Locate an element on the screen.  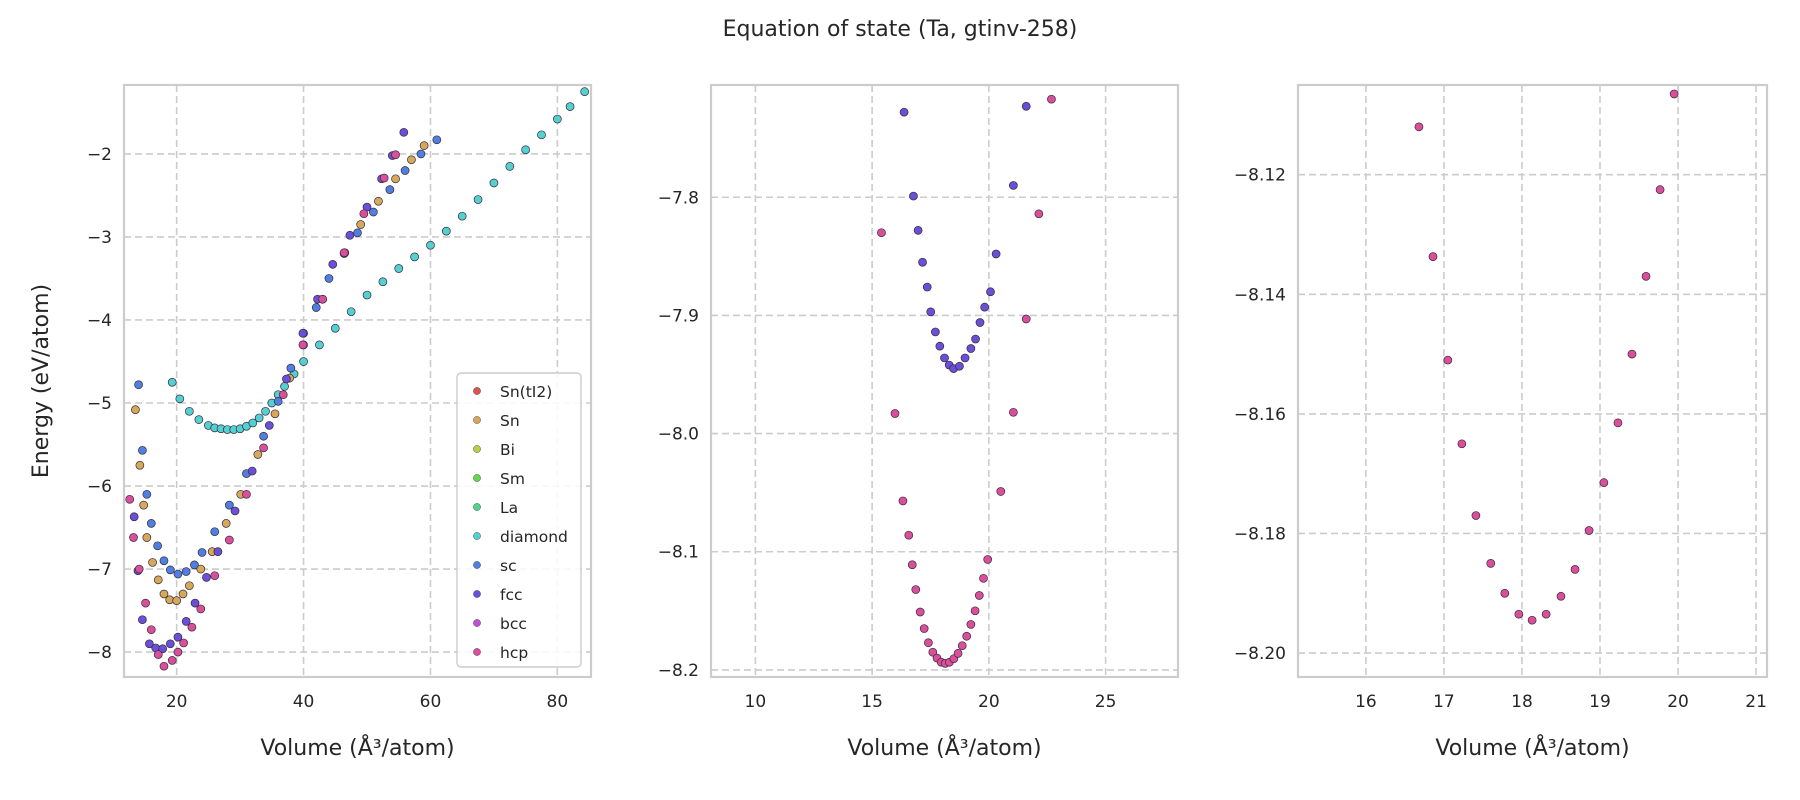
x-tick-label: 10 is located at coordinates (756, 702).